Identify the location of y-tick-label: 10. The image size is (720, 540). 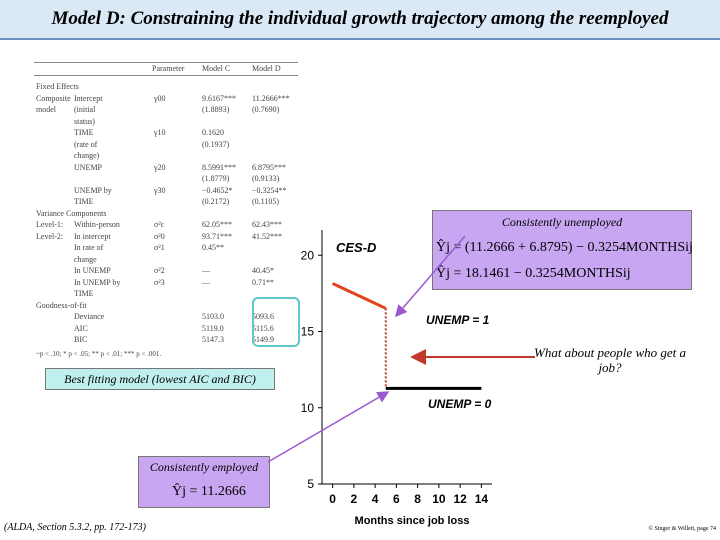
(308, 408).